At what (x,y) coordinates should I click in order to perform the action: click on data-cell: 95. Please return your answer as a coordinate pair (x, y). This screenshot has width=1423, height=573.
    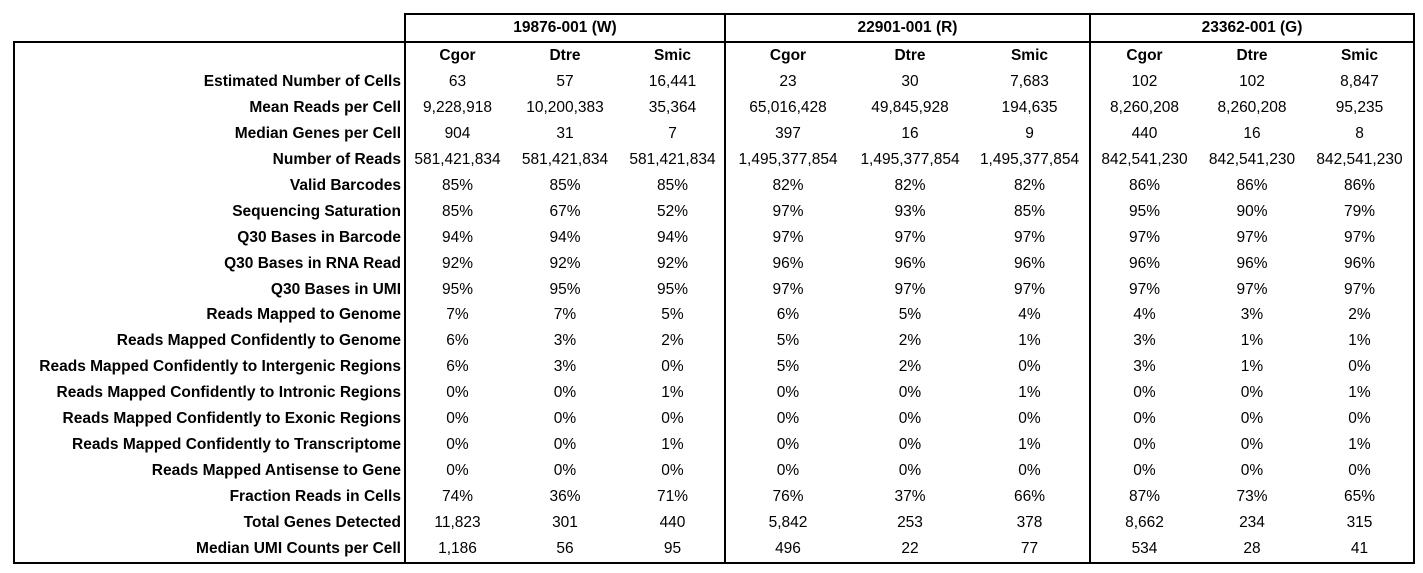
    Looking at the image, I should click on (673, 550).